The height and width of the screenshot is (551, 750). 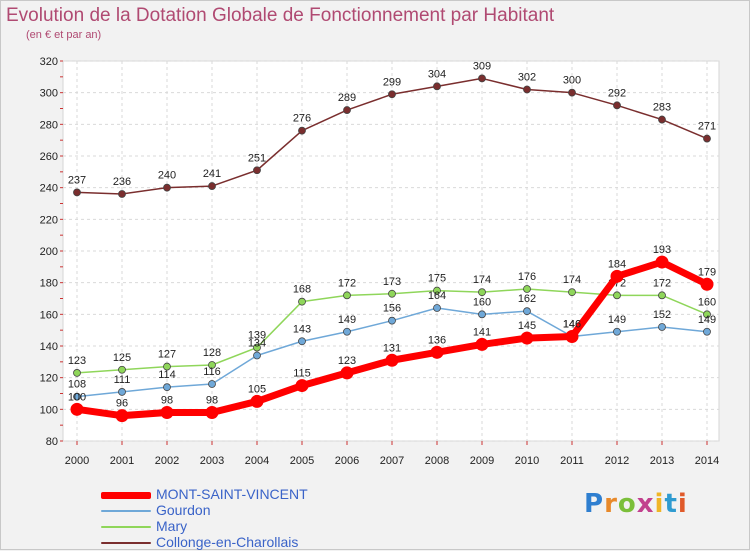 I want to click on y-tick-label: 180, so click(x=49, y=284).